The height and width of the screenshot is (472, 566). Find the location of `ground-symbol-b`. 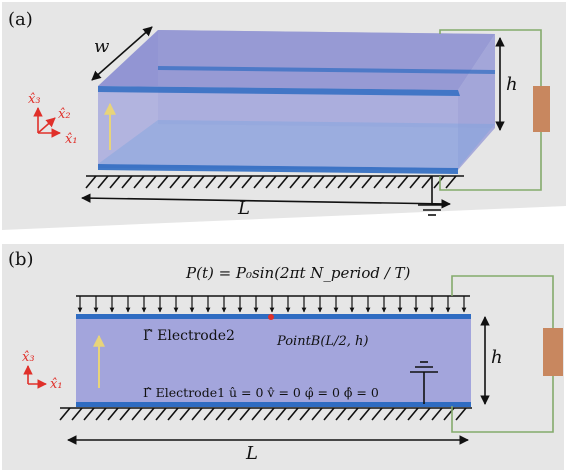

ground-symbol-b is located at coordinates (424, 382).